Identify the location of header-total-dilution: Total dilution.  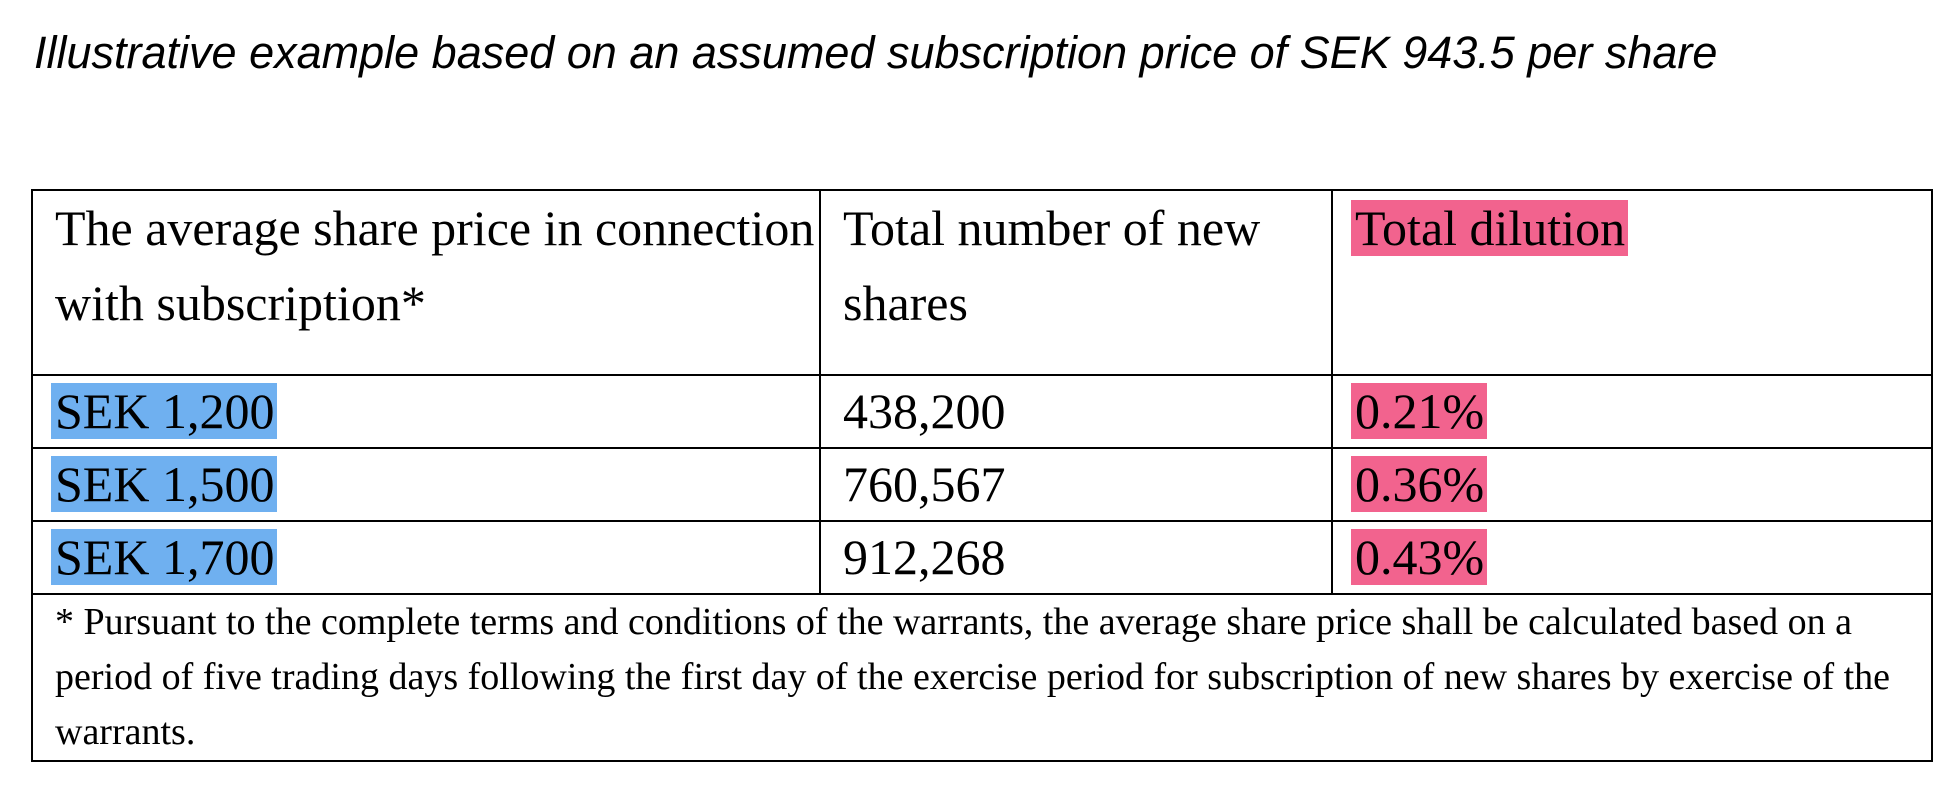
(1632, 282).